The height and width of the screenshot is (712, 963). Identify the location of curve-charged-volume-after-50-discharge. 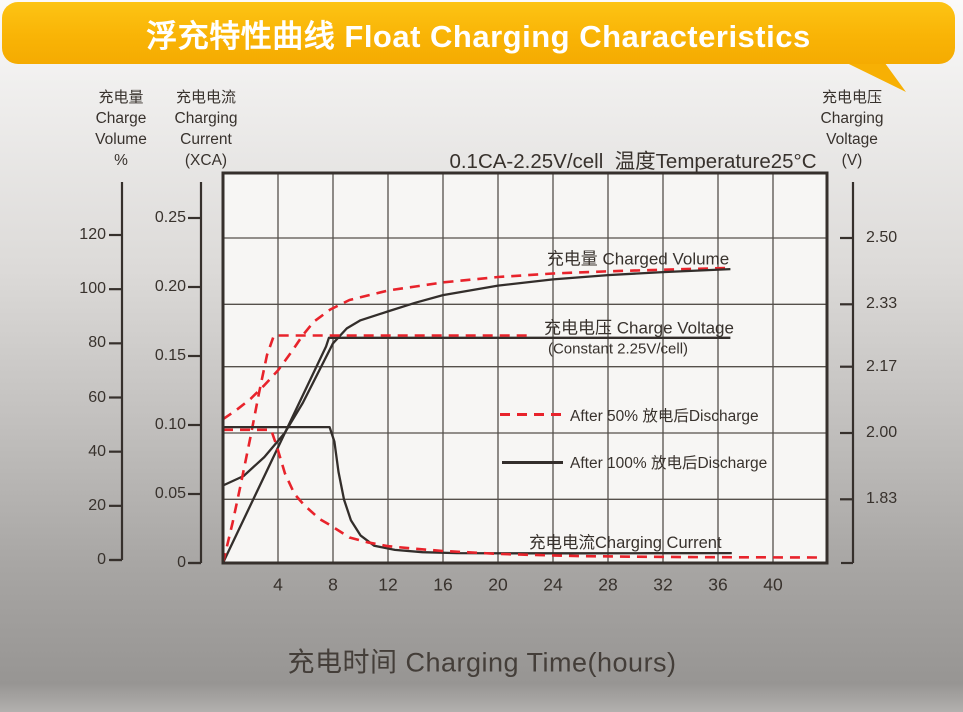
(474, 343).